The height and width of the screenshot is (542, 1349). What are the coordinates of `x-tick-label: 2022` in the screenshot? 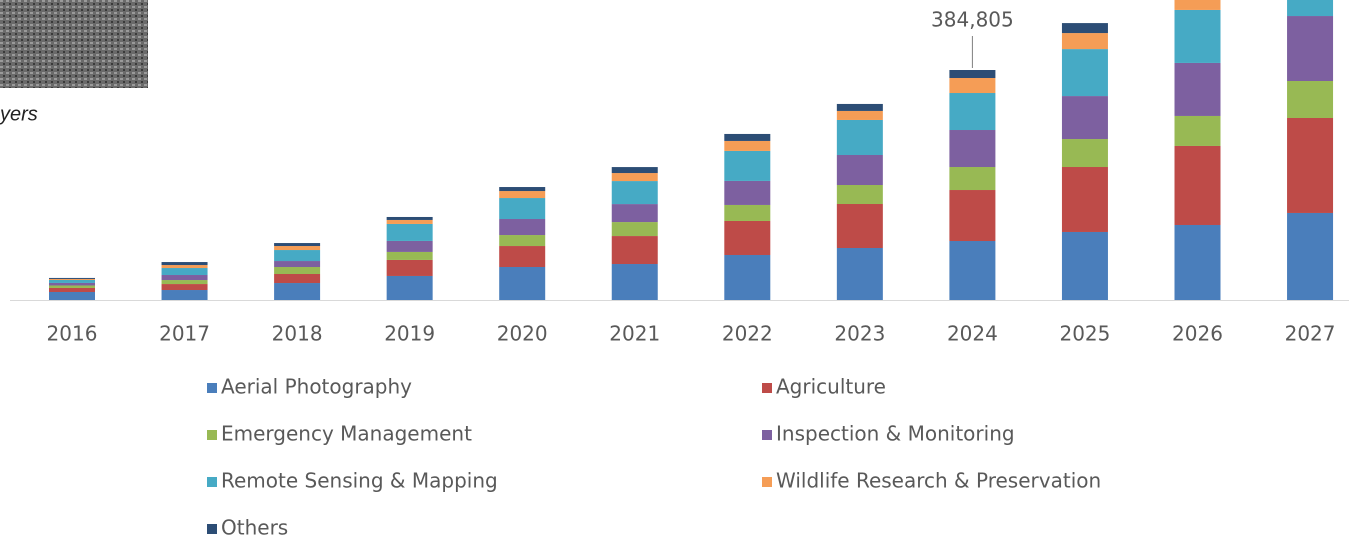 It's located at (747, 334).